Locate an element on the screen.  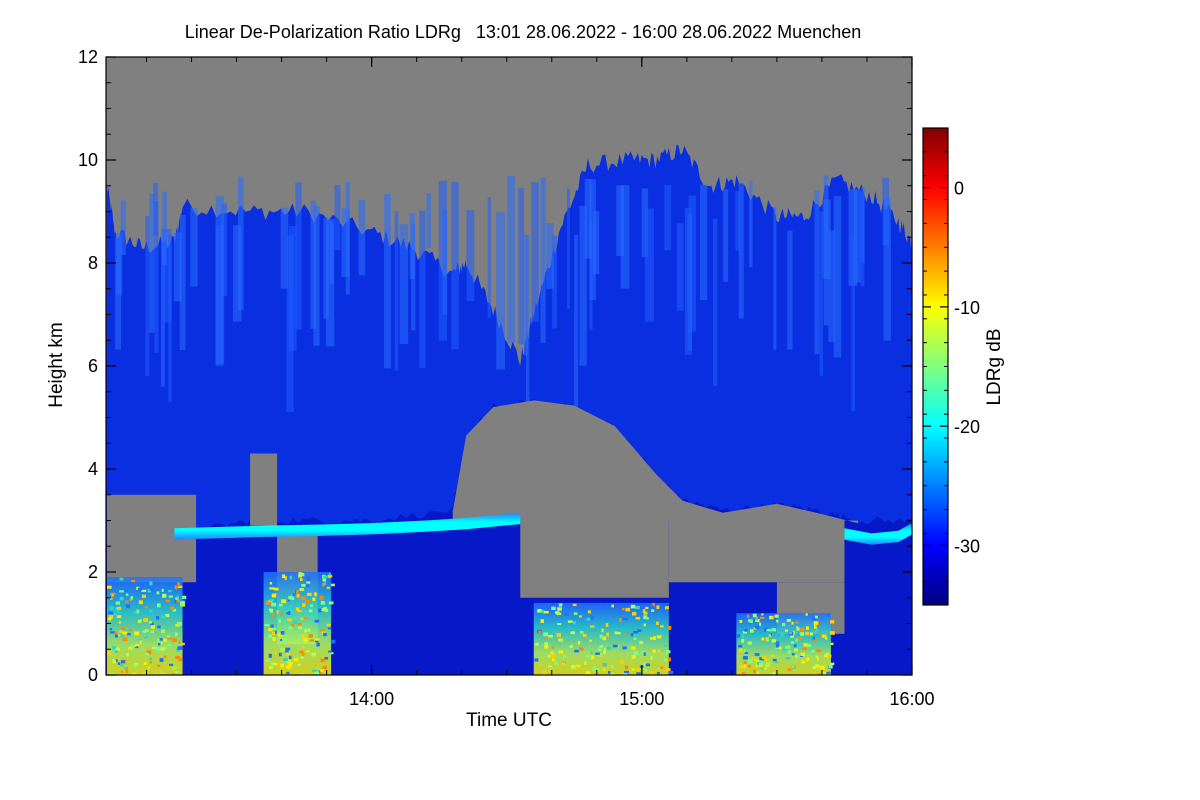
y-axis-label: Height km is located at coordinates (56, 365).